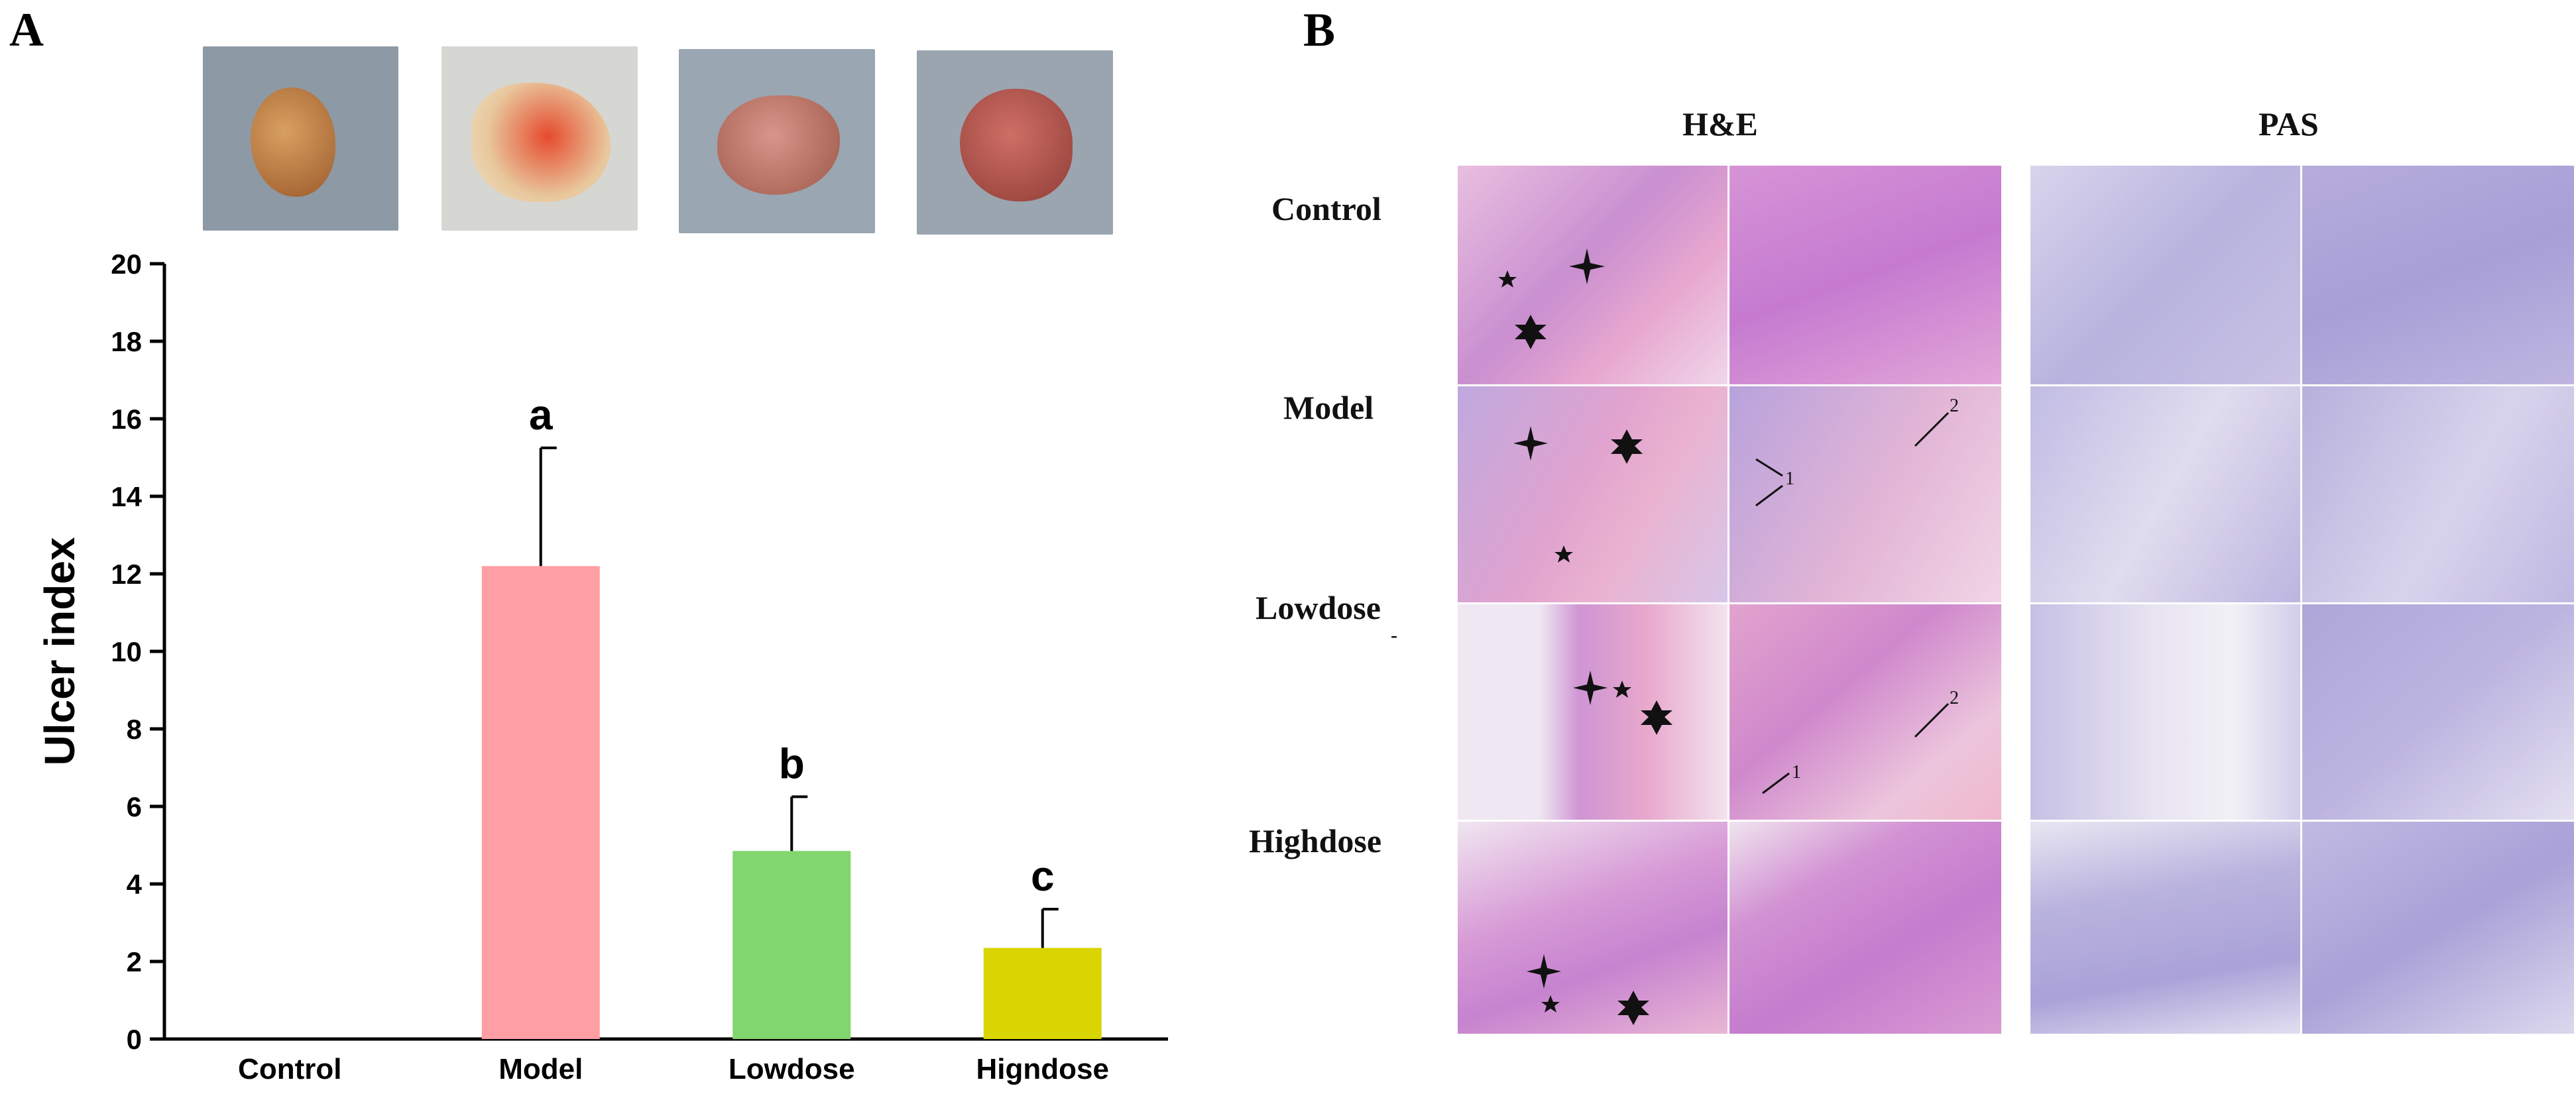  Describe the element at coordinates (134, 961) in the screenshot. I see `y-tick-label: 2` at that location.